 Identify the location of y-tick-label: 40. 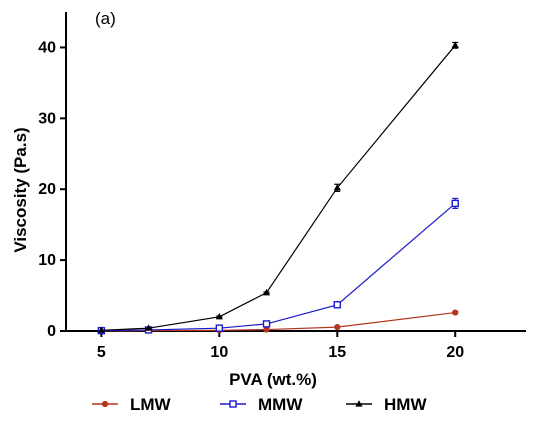
(47, 47).